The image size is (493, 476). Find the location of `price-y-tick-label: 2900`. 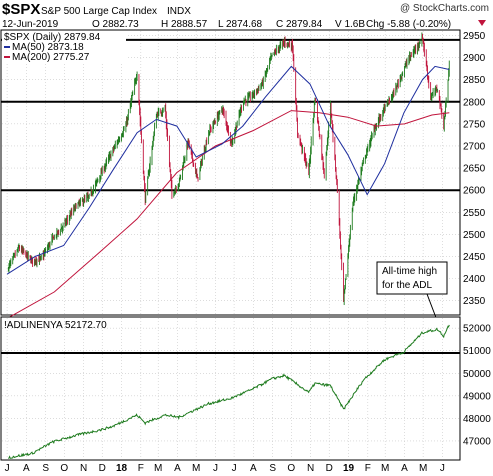

price-y-tick-label: 2900 is located at coordinates (474, 58).